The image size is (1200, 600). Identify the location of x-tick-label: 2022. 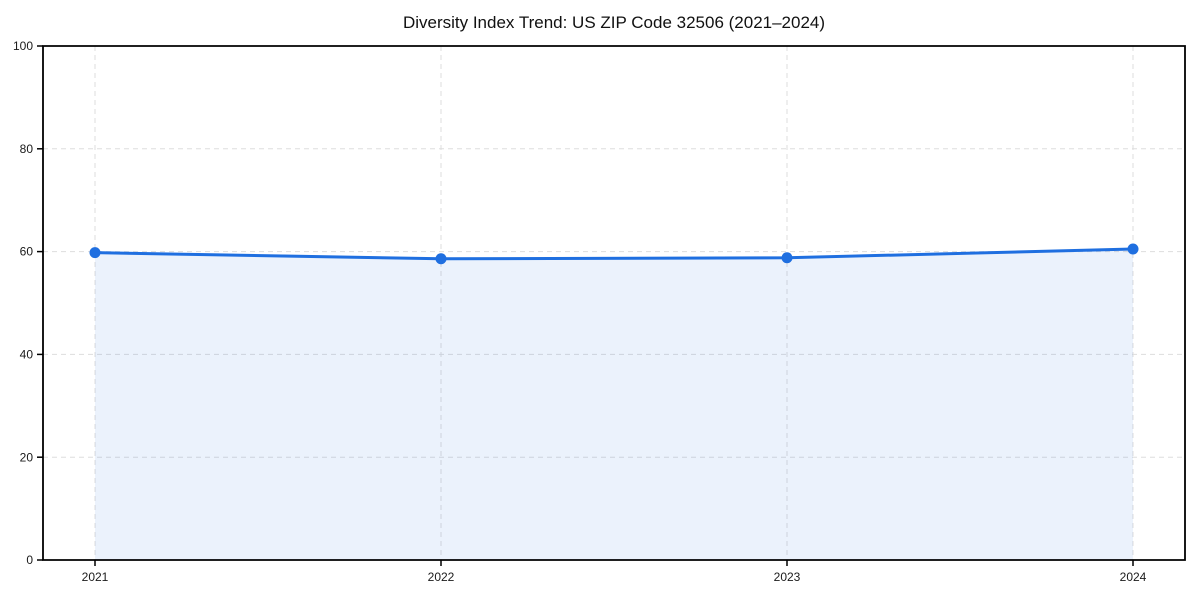
(441, 577).